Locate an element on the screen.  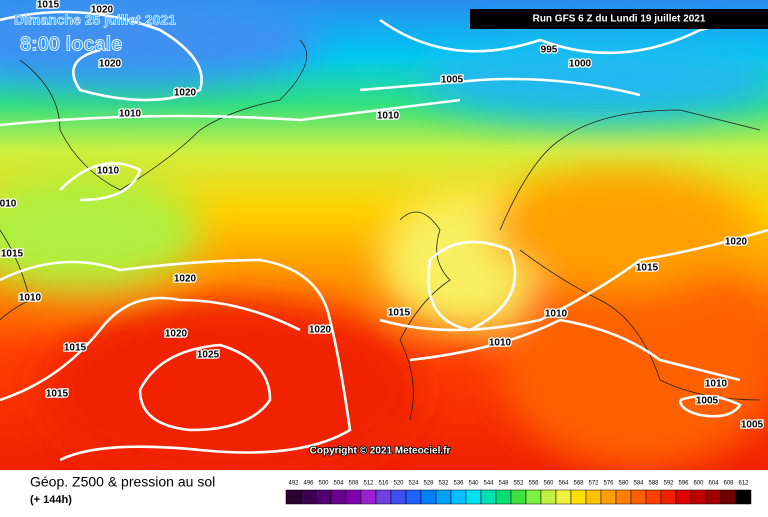
legend-level: 612 is located at coordinates (743, 484).